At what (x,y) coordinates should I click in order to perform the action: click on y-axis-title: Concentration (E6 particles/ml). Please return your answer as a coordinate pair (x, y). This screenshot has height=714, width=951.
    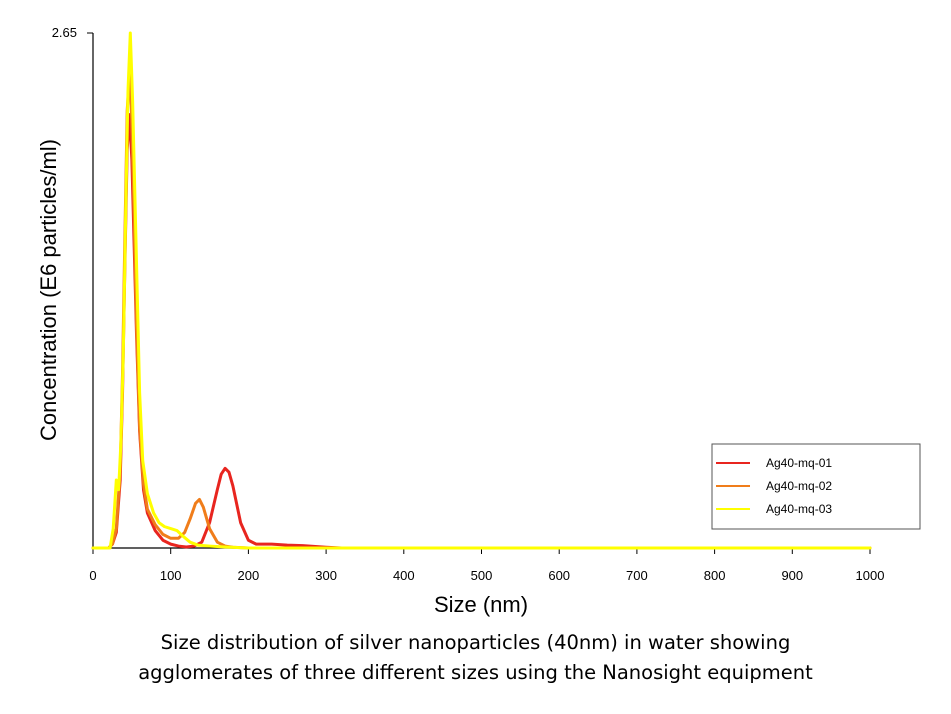
    Looking at the image, I should click on (48, 290).